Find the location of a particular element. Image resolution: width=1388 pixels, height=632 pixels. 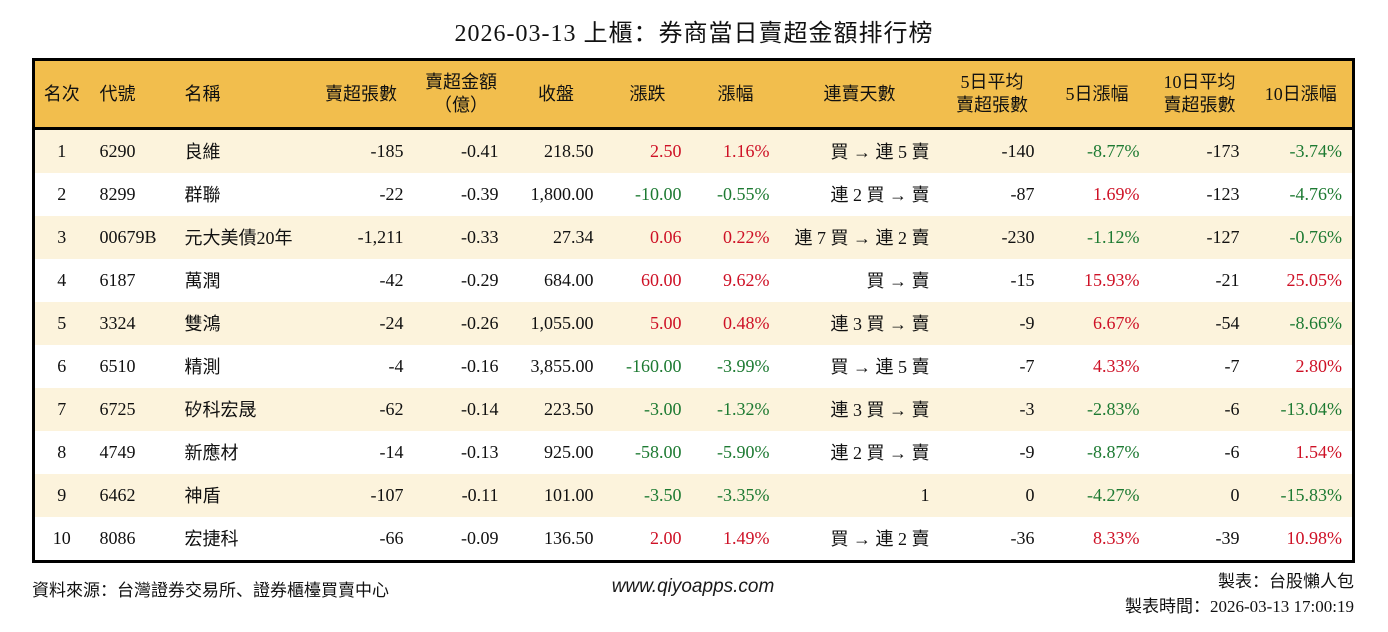

cell-pct_5d: -4.27% is located at coordinates (1113, 494).